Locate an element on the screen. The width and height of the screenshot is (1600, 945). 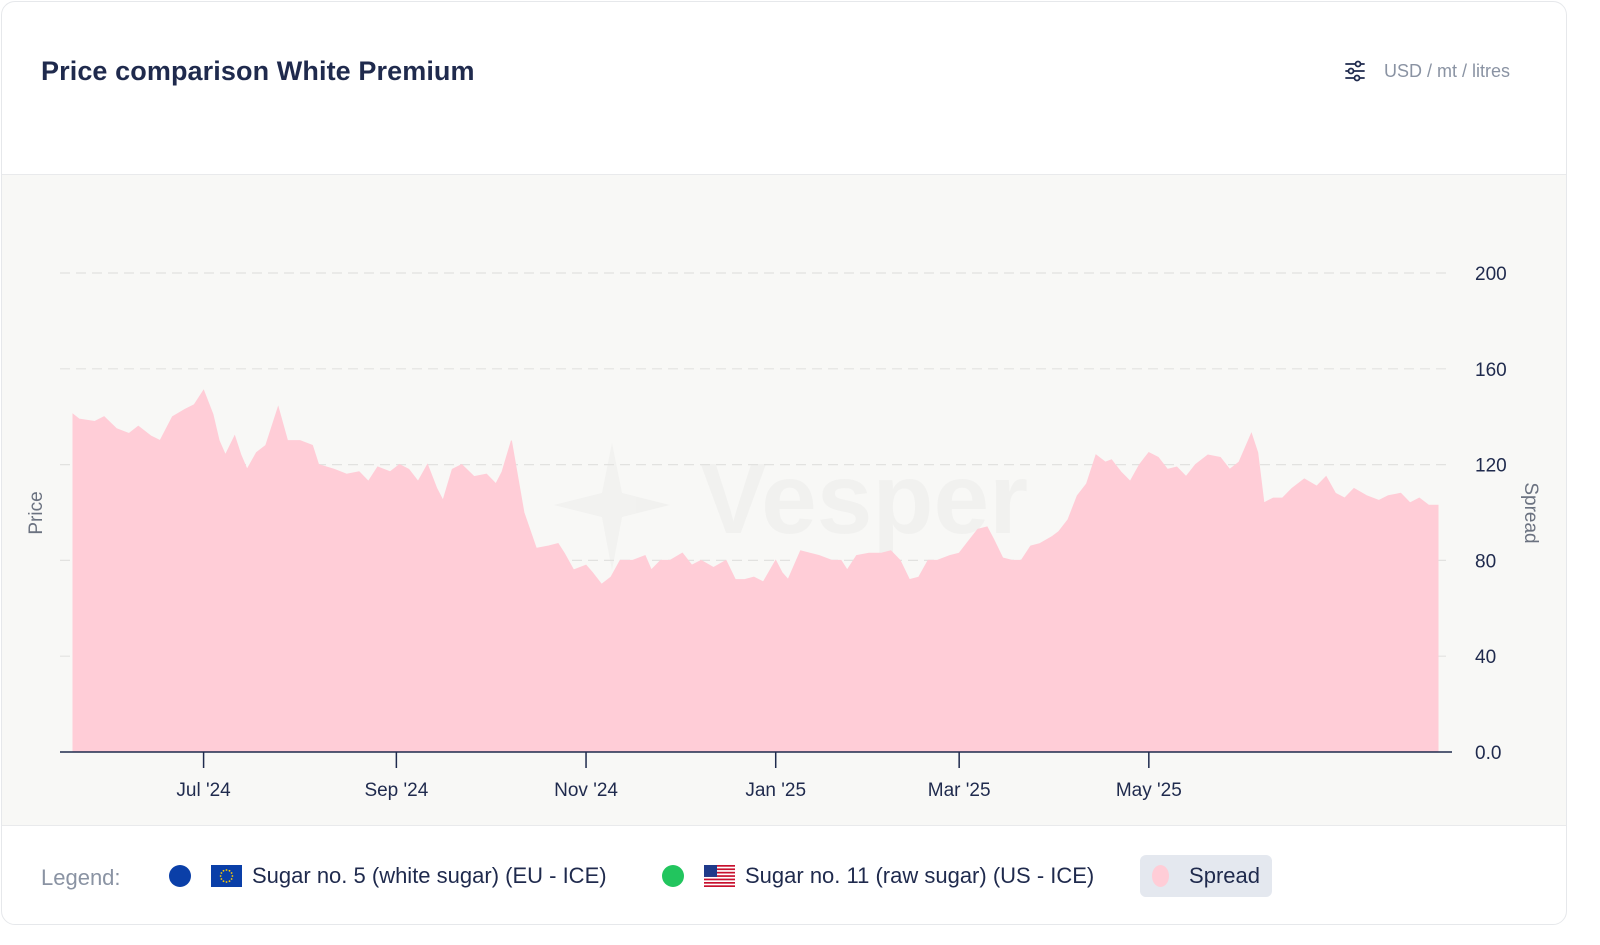
y-tick-label: 160 is located at coordinates (1491, 370).